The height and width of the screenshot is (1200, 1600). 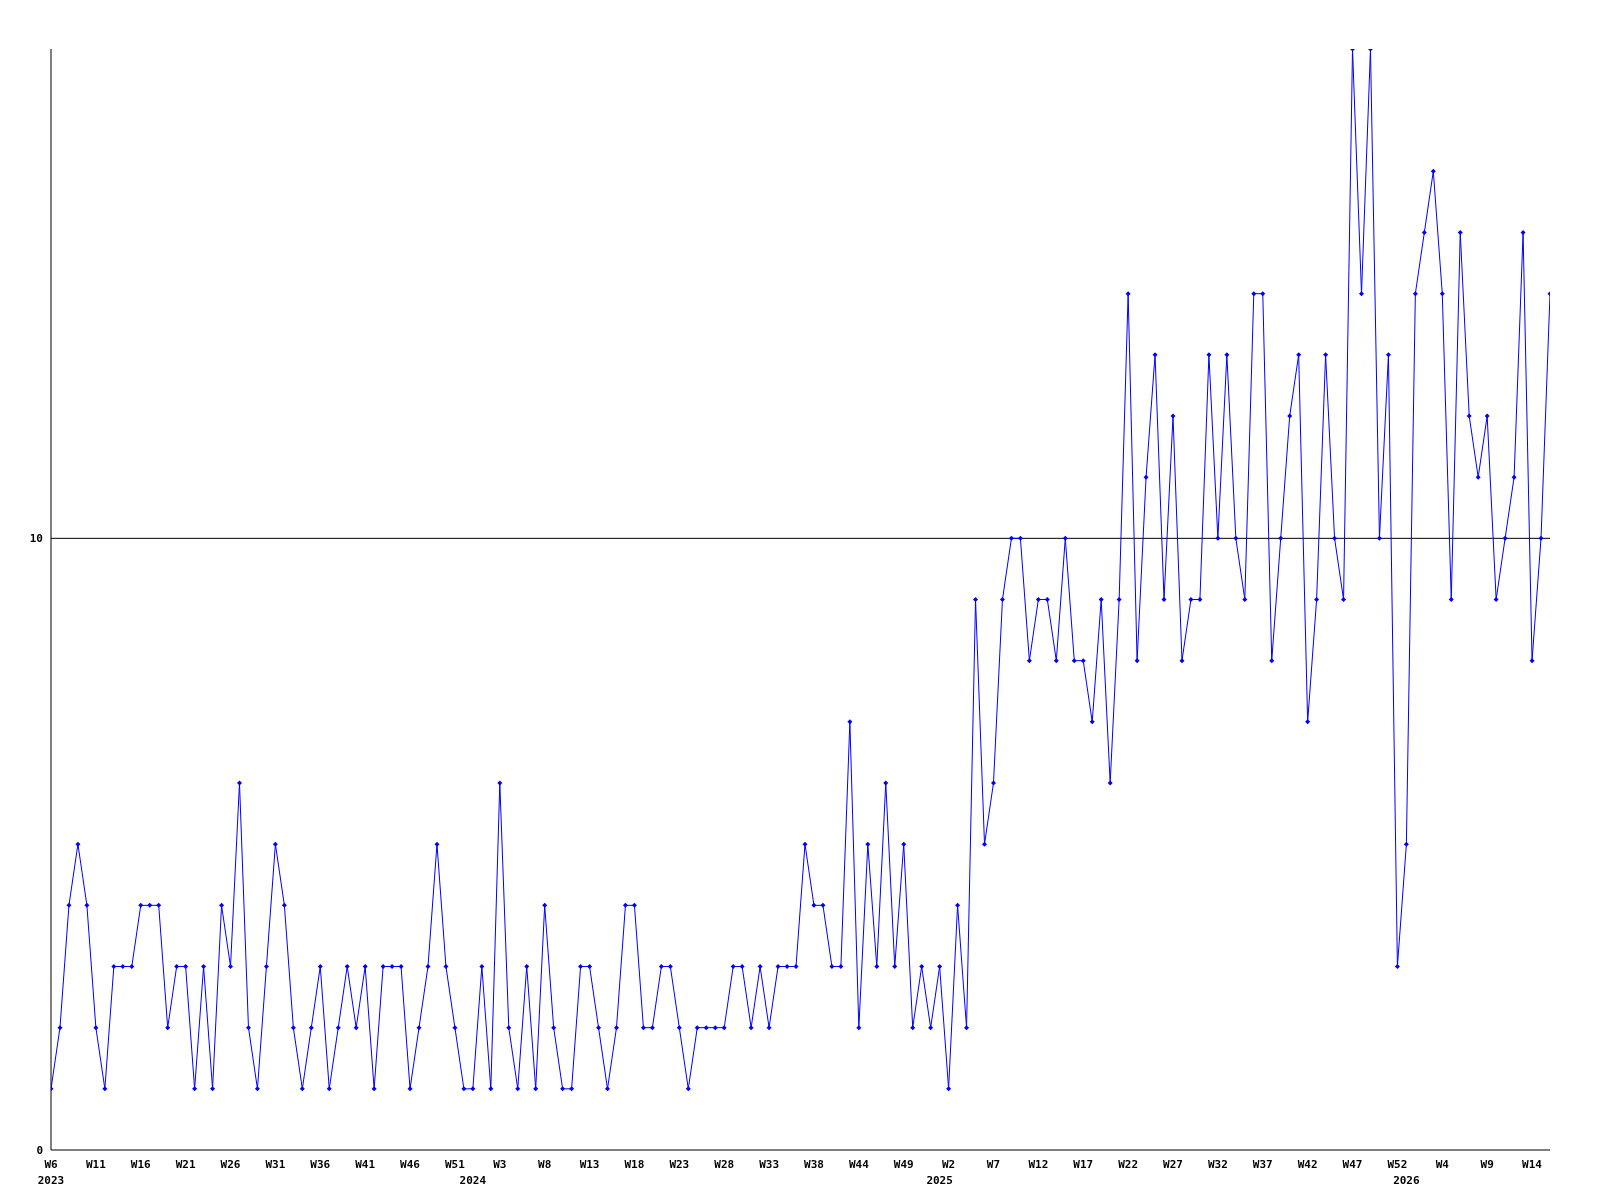 What do you see at coordinates (230, 1164) in the screenshot?
I see `x-tick-label: W26` at bounding box center [230, 1164].